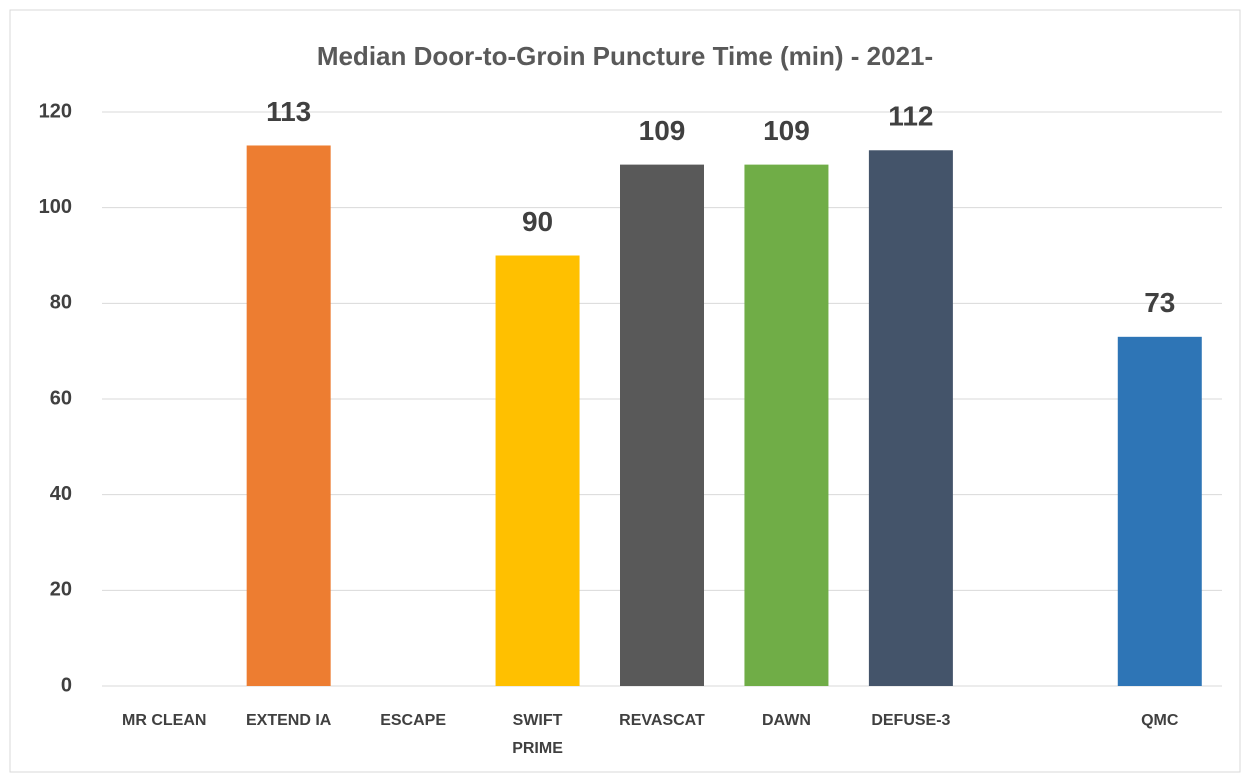 The image size is (1250, 775). Describe the element at coordinates (537, 734) in the screenshot. I see `x-tick-label: SWIFT PRIME` at that location.